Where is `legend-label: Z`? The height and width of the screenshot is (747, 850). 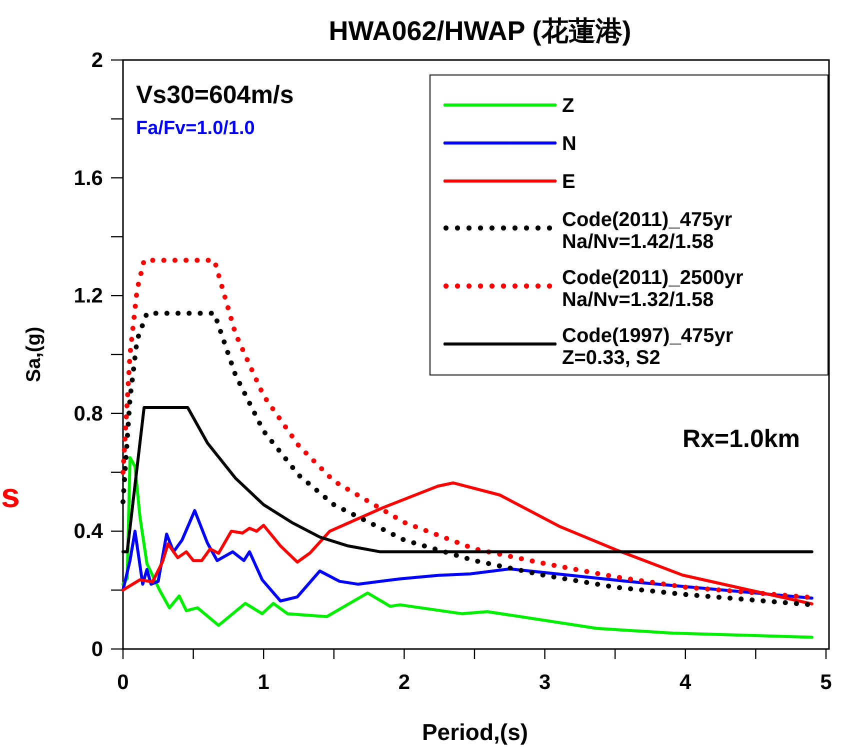 legend-label: Z is located at coordinates (568, 106).